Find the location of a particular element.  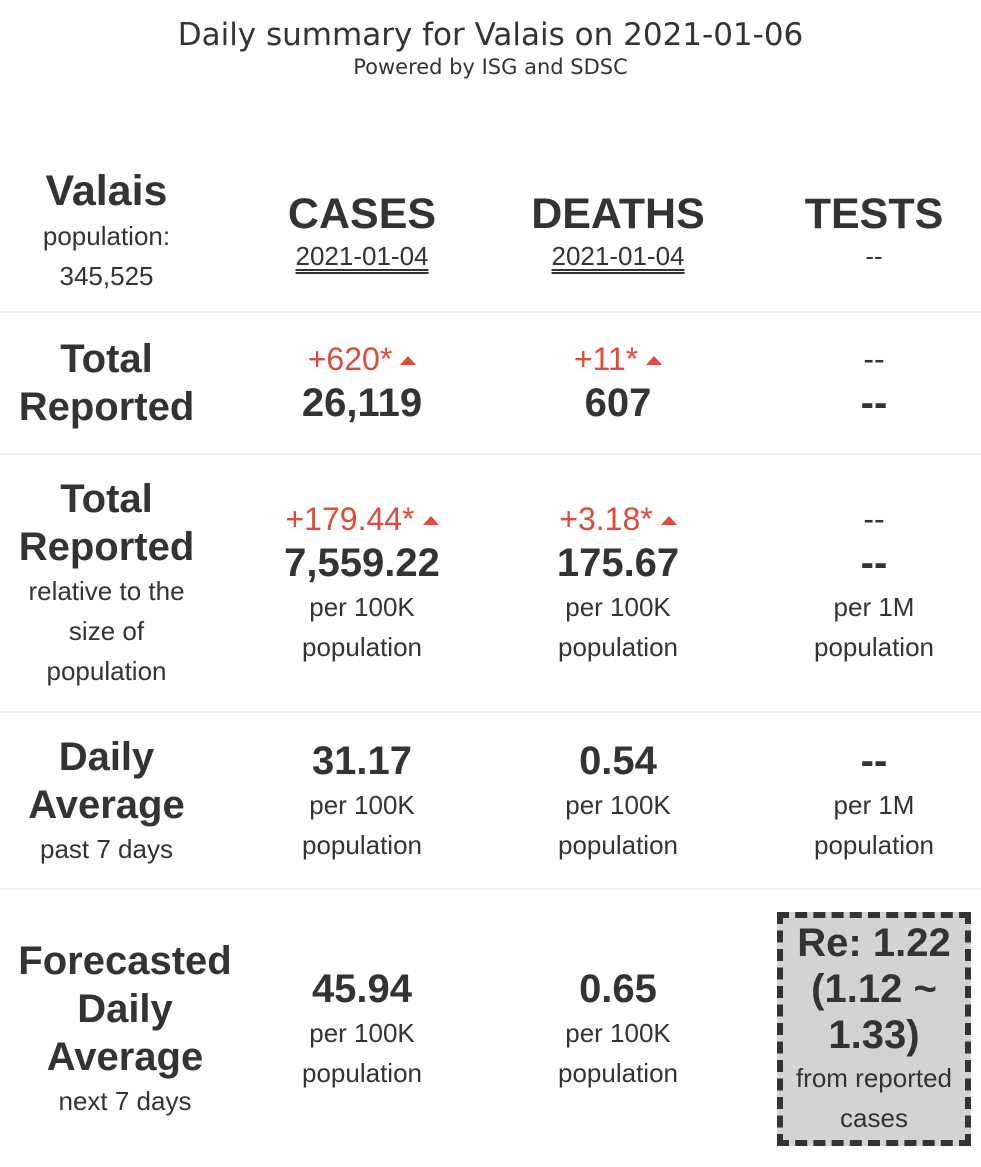

page-title: Daily summary for Valais on 2021-01-06 is located at coordinates (490, 35).